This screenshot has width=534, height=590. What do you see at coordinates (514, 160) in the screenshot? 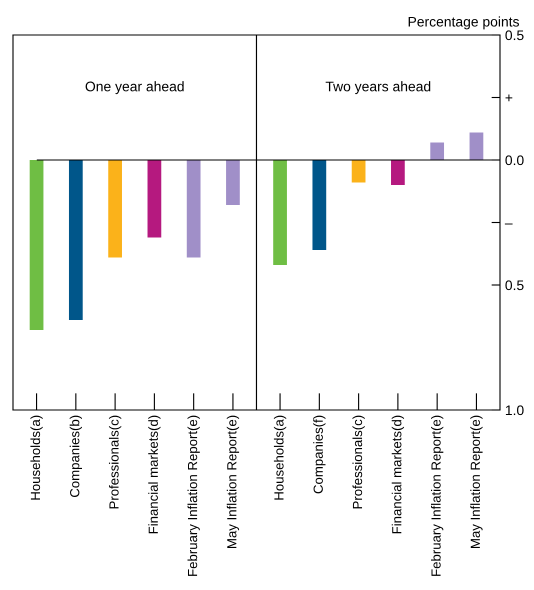
I see `y-tick-label: 0.0` at bounding box center [514, 160].